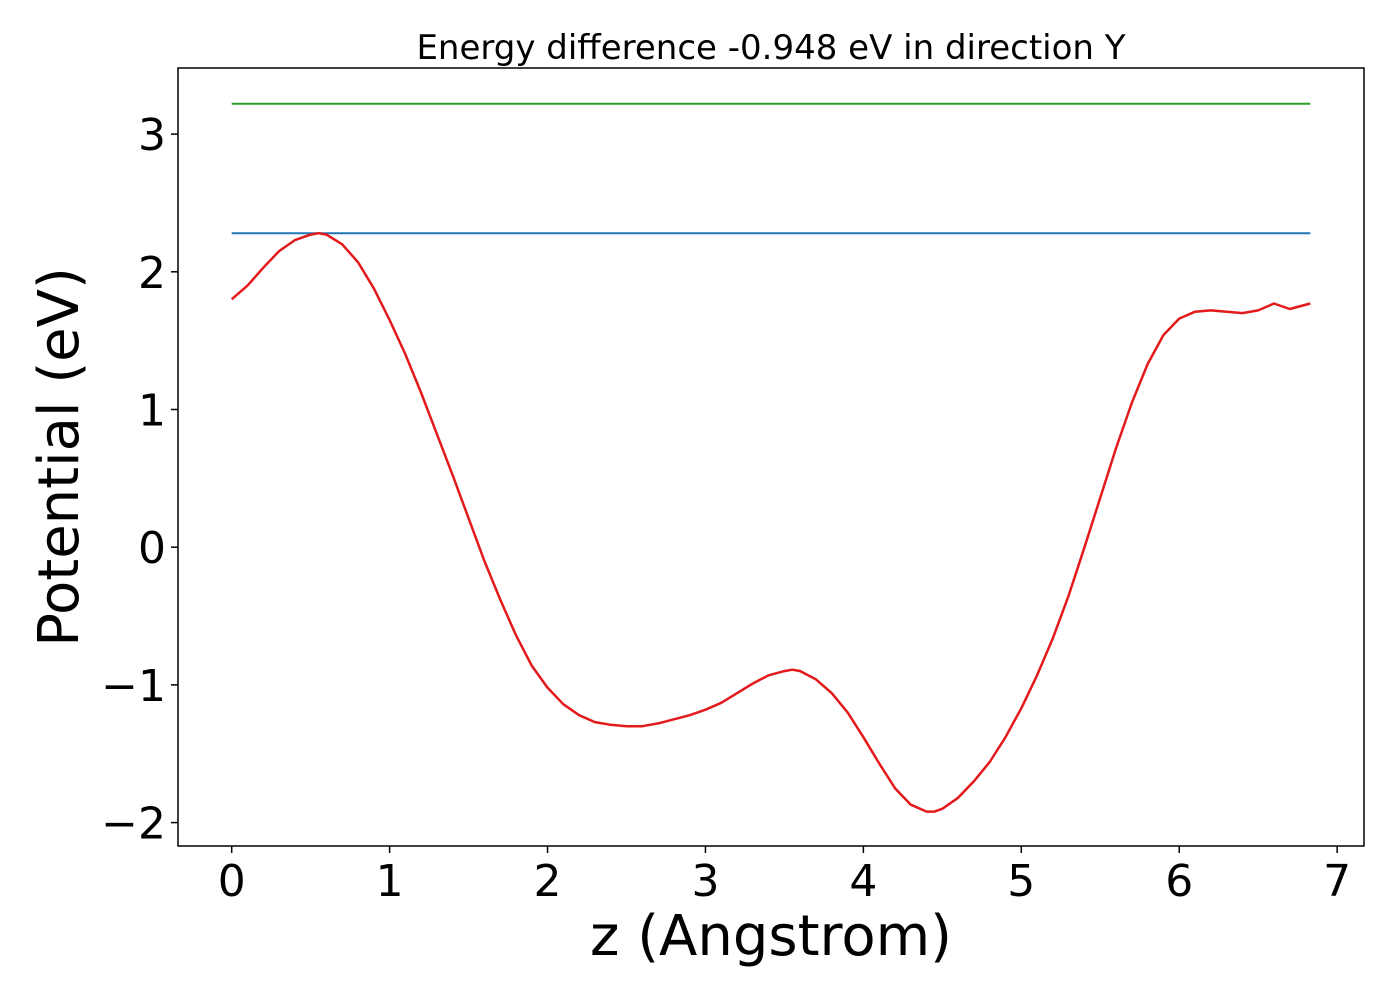  Describe the element at coordinates (139, 480) in the screenshot. I see `y-axis-ticks: −2 −1 0 1 2 3` at that location.